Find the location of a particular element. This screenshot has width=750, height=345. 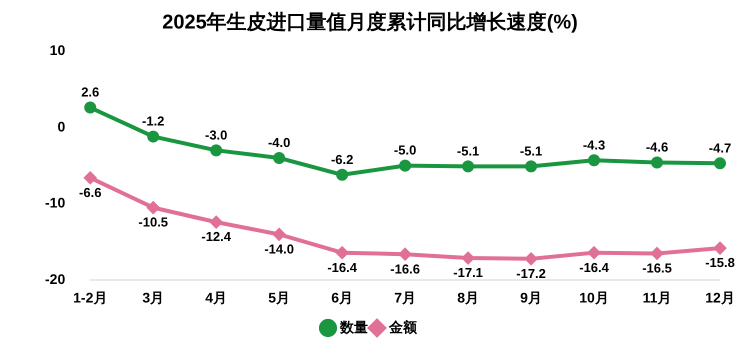

data-label: -4.7 is located at coordinates (720, 148).